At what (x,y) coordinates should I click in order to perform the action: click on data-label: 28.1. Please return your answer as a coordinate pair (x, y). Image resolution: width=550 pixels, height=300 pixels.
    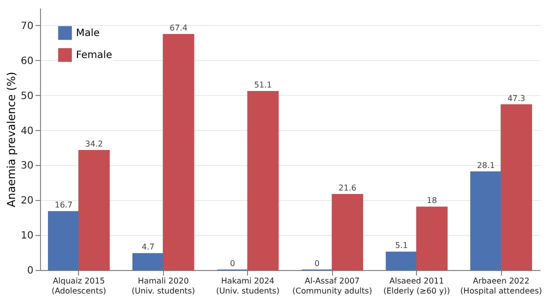
    Looking at the image, I should click on (486, 165).